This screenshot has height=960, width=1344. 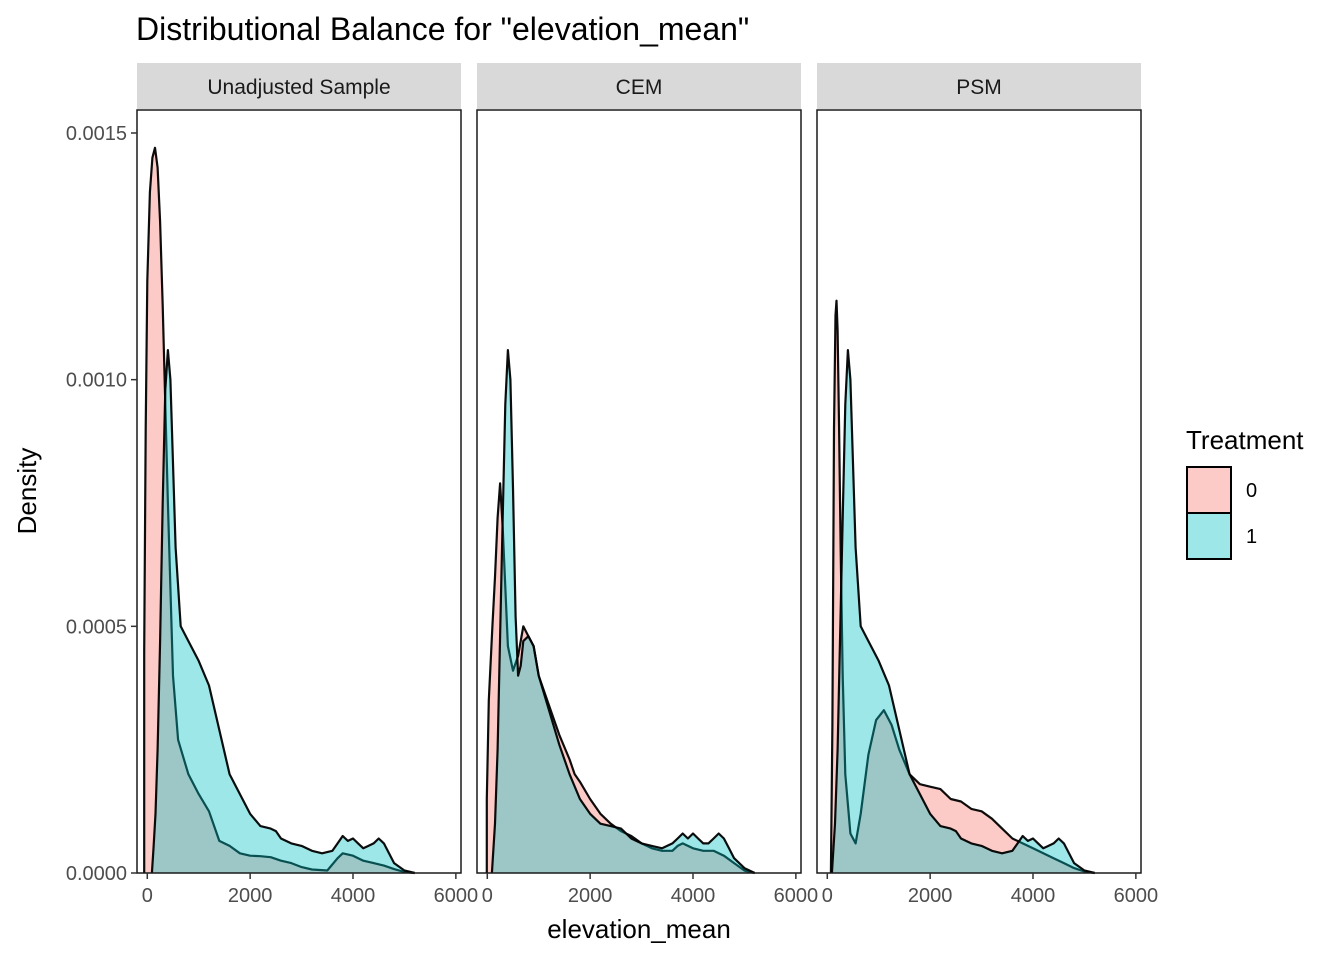 What do you see at coordinates (101, 504) in the screenshot?
I see `y-axis: 0.0000 0.0005 0.0010 0.0015` at bounding box center [101, 504].